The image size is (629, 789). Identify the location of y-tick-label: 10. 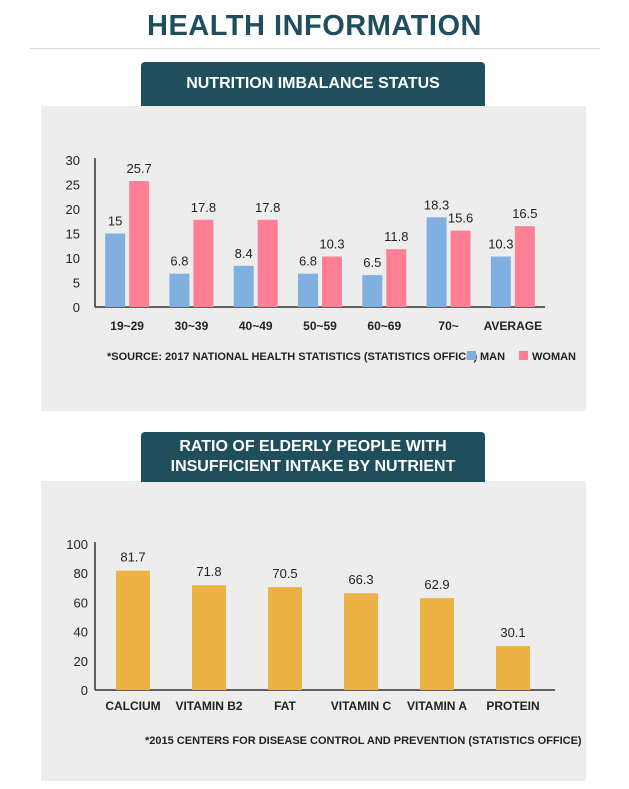
(73, 258).